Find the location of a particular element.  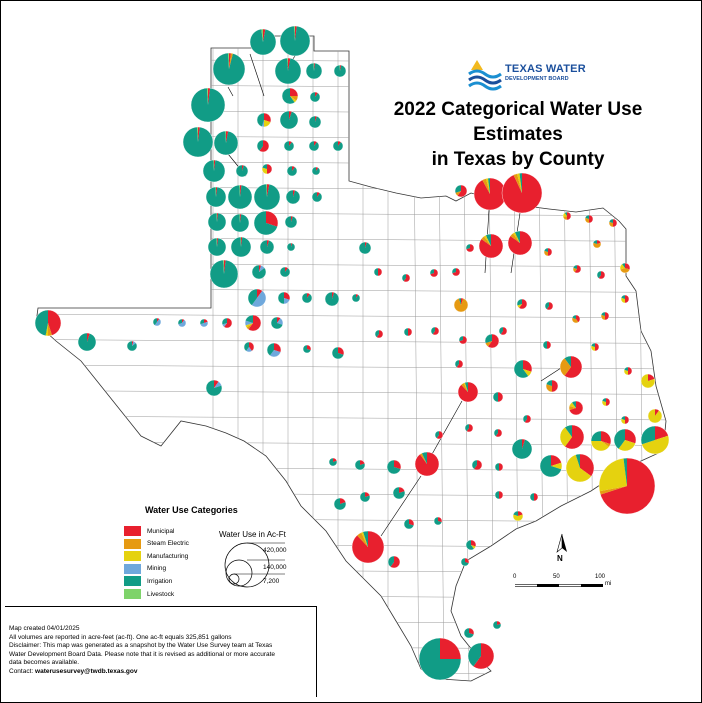

legend-swatch is located at coordinates (132, 543).